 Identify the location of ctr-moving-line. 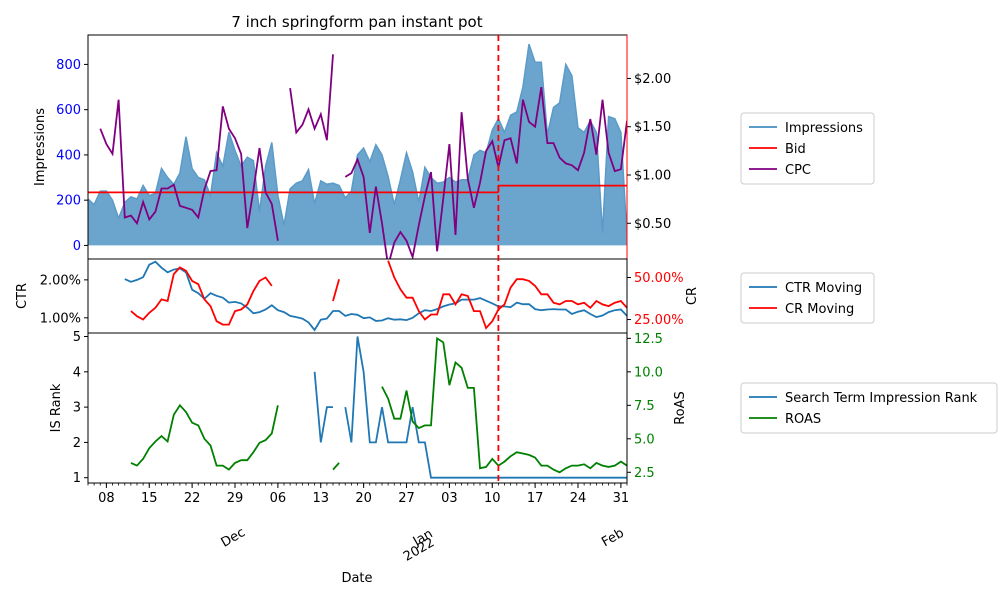
(375, 296).